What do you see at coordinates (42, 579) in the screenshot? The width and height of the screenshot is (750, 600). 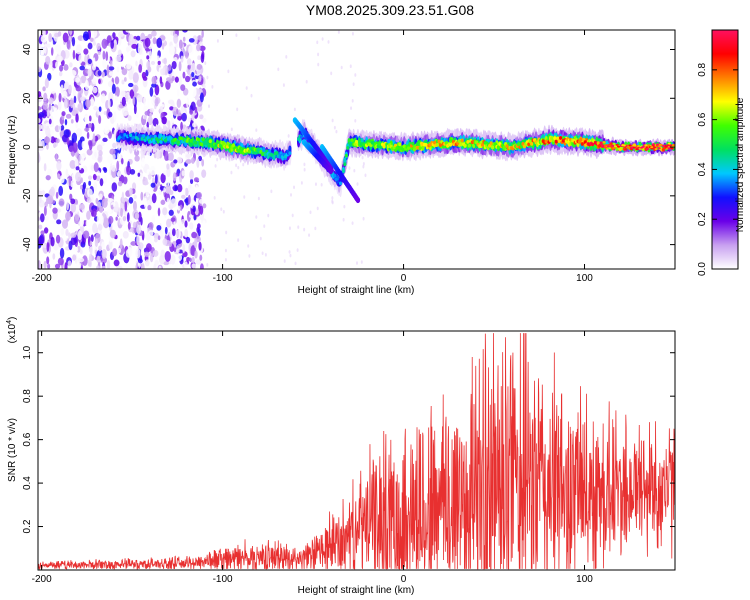 I see `snr-x-tick-label: -200` at bounding box center [42, 579].